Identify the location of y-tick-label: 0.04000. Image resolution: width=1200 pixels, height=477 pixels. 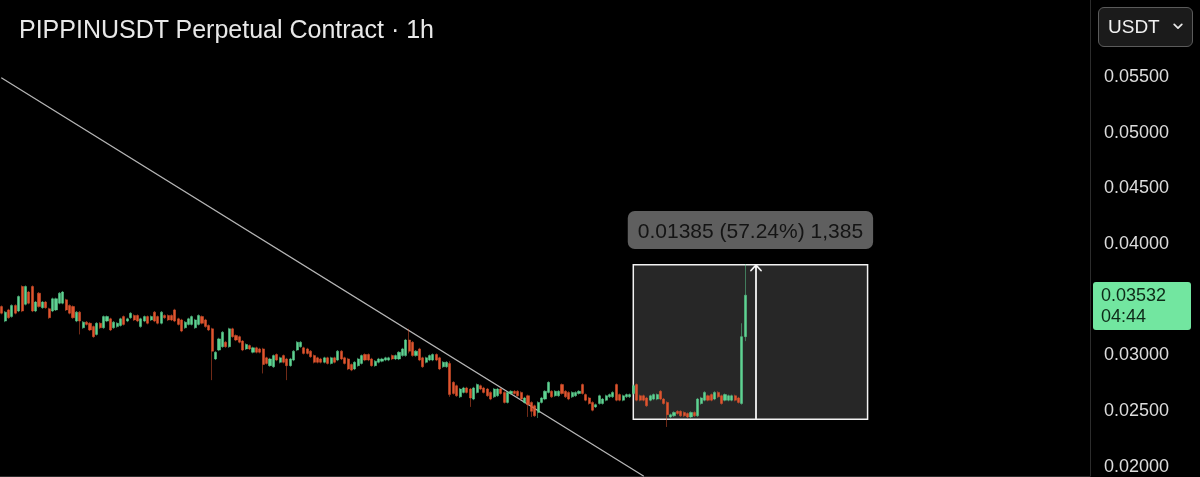
(1137, 243).